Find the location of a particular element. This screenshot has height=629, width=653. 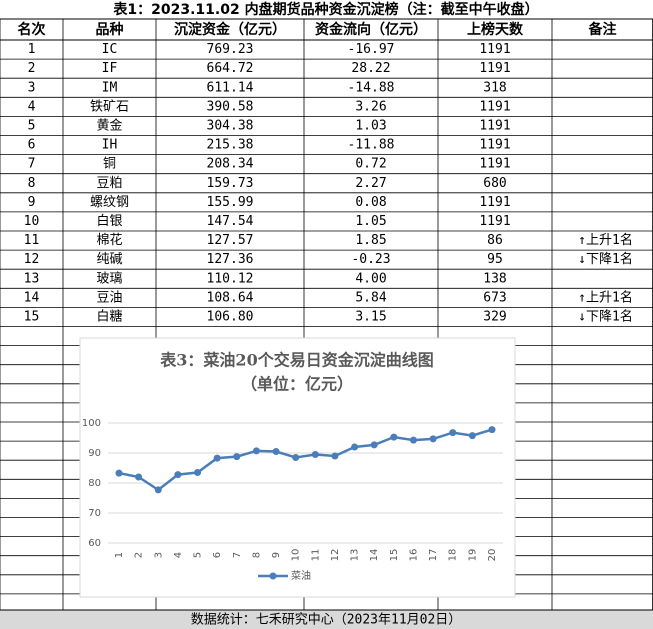

cell: 147.54 is located at coordinates (230, 221).